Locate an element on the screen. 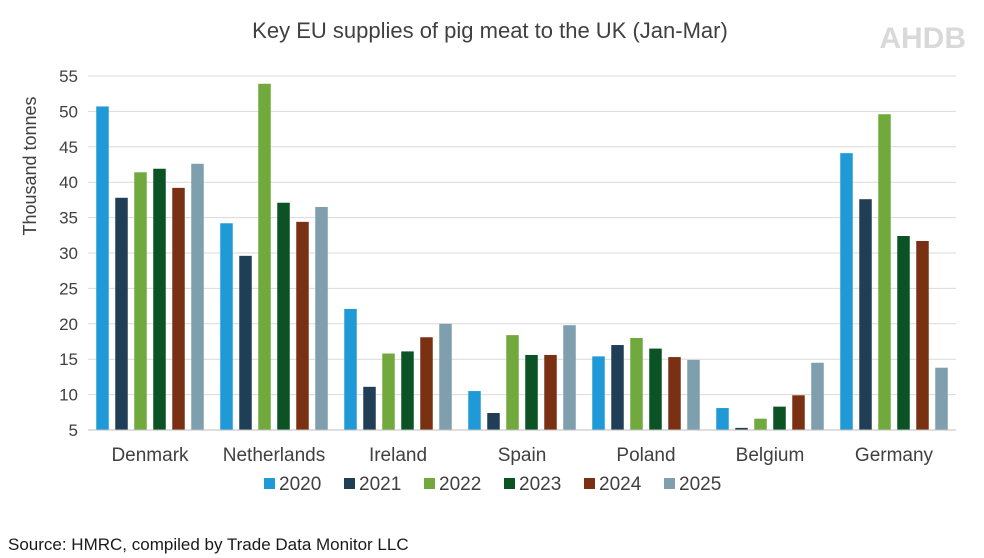  category-label: Belgium is located at coordinates (770, 455).